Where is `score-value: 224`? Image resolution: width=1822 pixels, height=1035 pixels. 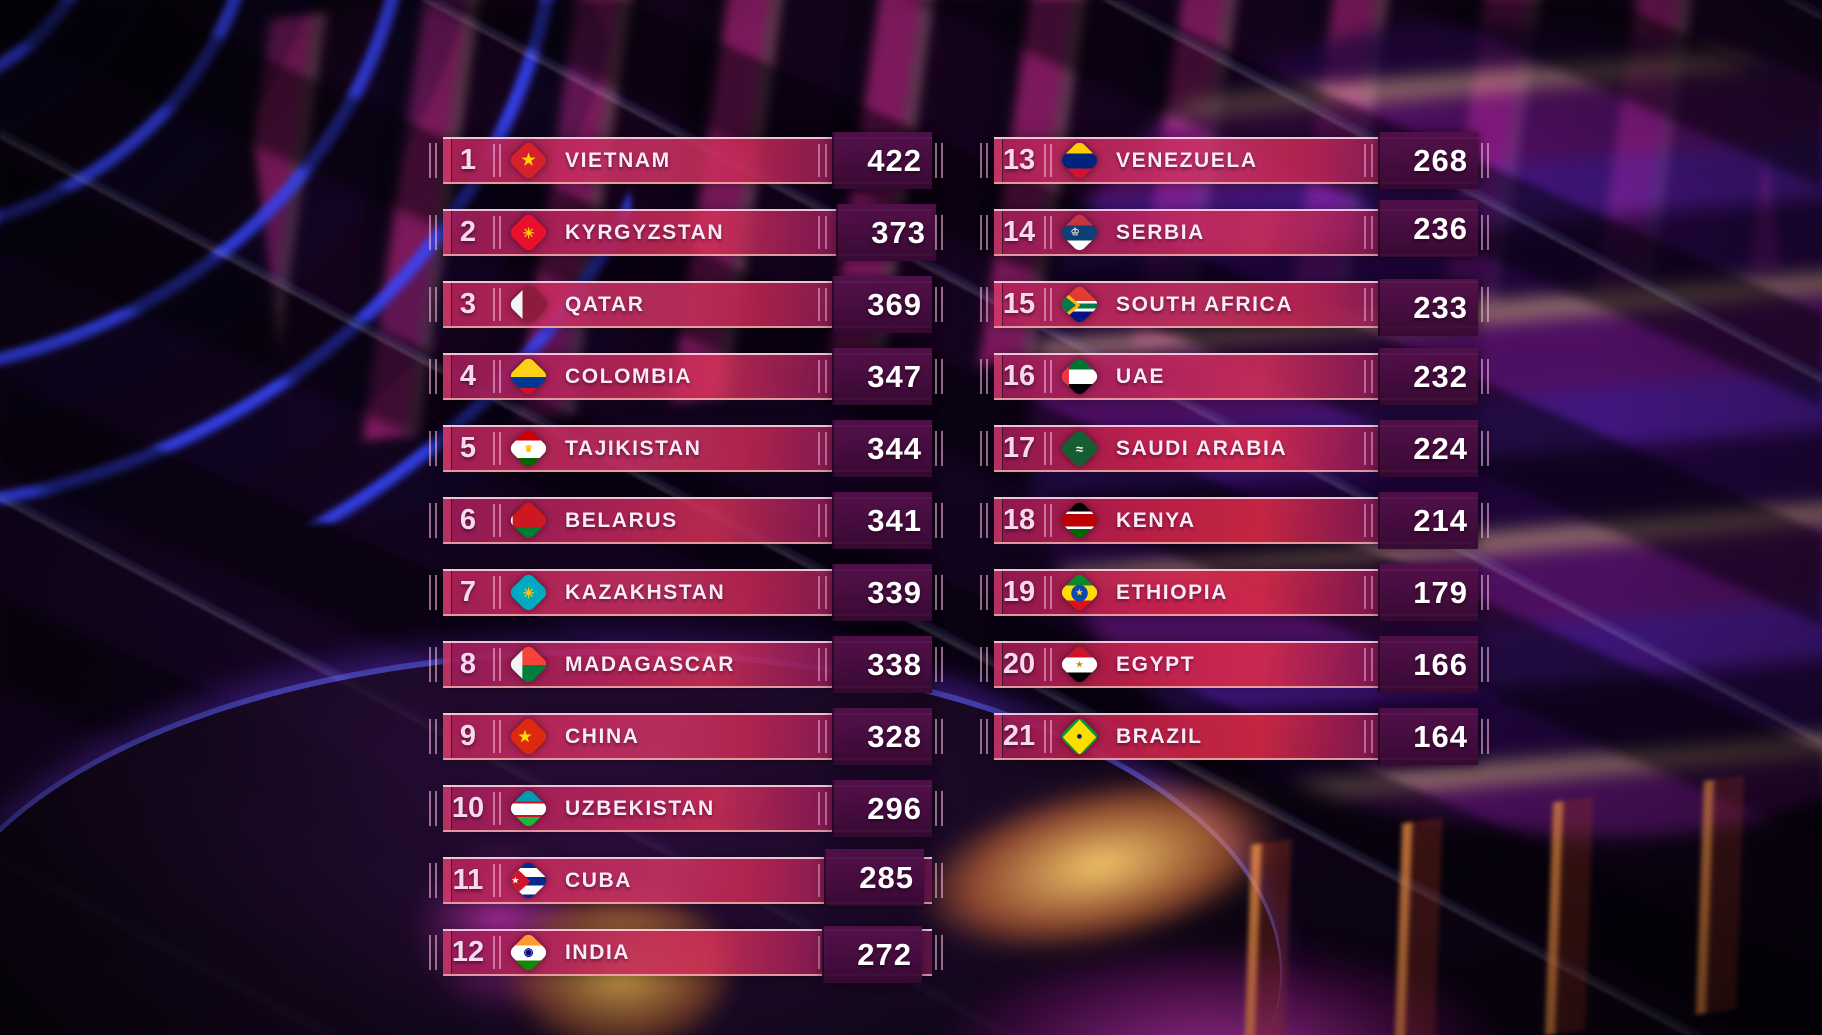
score-value: 224 is located at coordinates (1440, 448).